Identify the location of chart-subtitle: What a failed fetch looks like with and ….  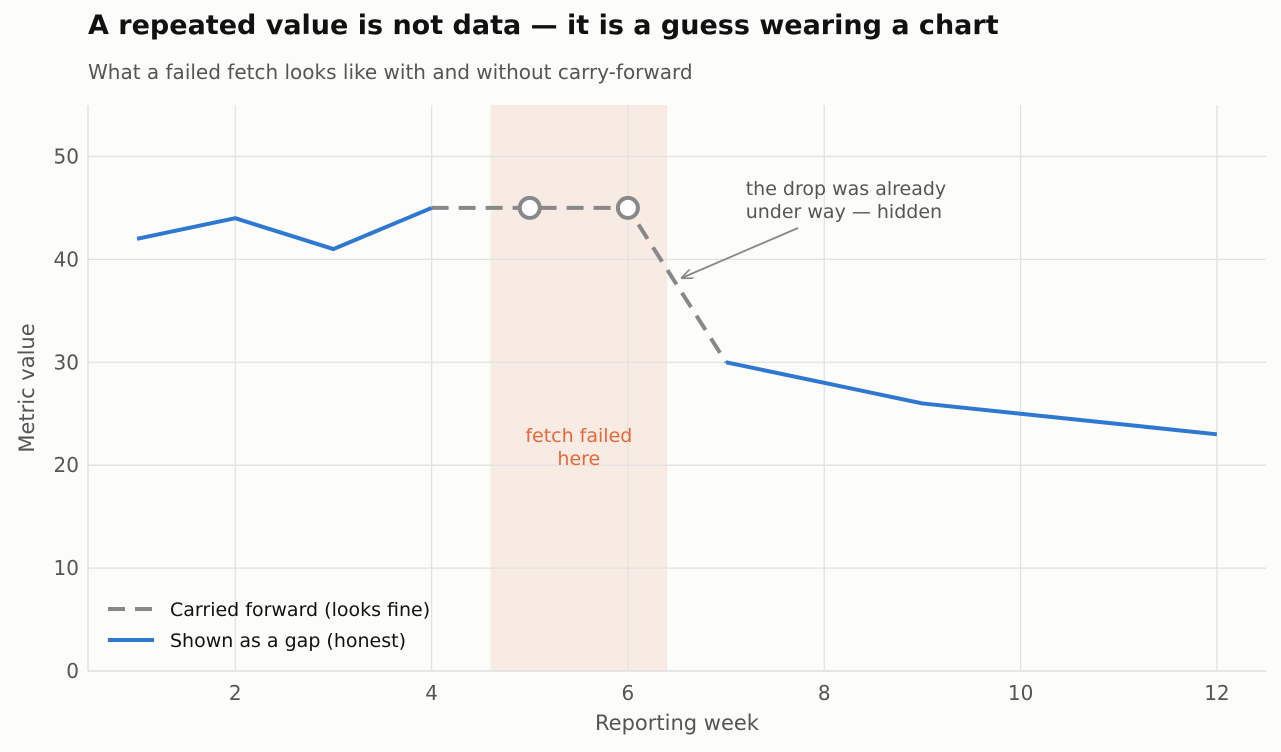
(390, 72).